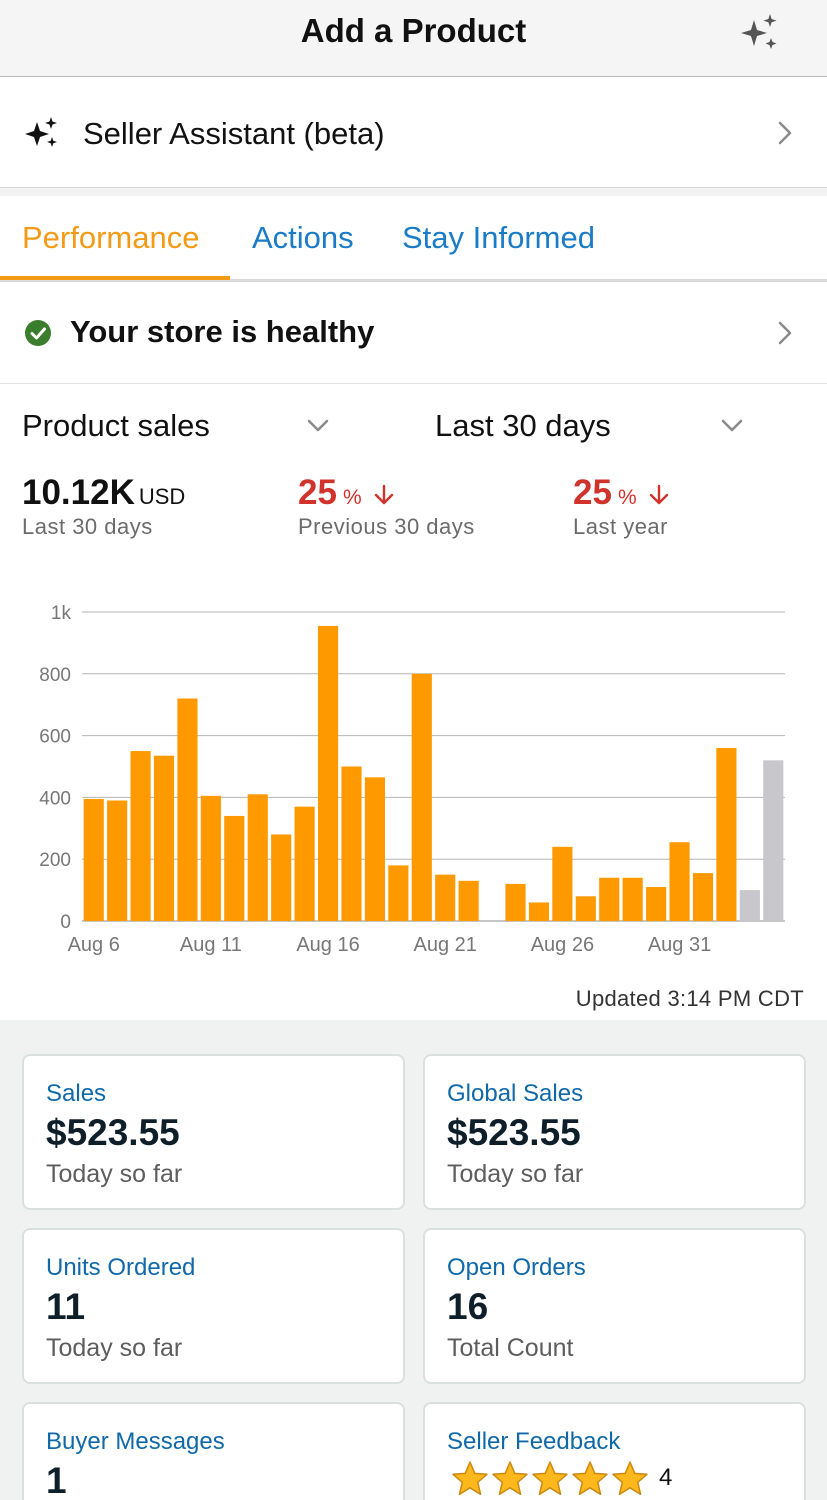 Image resolution: width=827 pixels, height=1500 pixels. I want to click on x-tick-label: Aug 11, so click(211, 945).